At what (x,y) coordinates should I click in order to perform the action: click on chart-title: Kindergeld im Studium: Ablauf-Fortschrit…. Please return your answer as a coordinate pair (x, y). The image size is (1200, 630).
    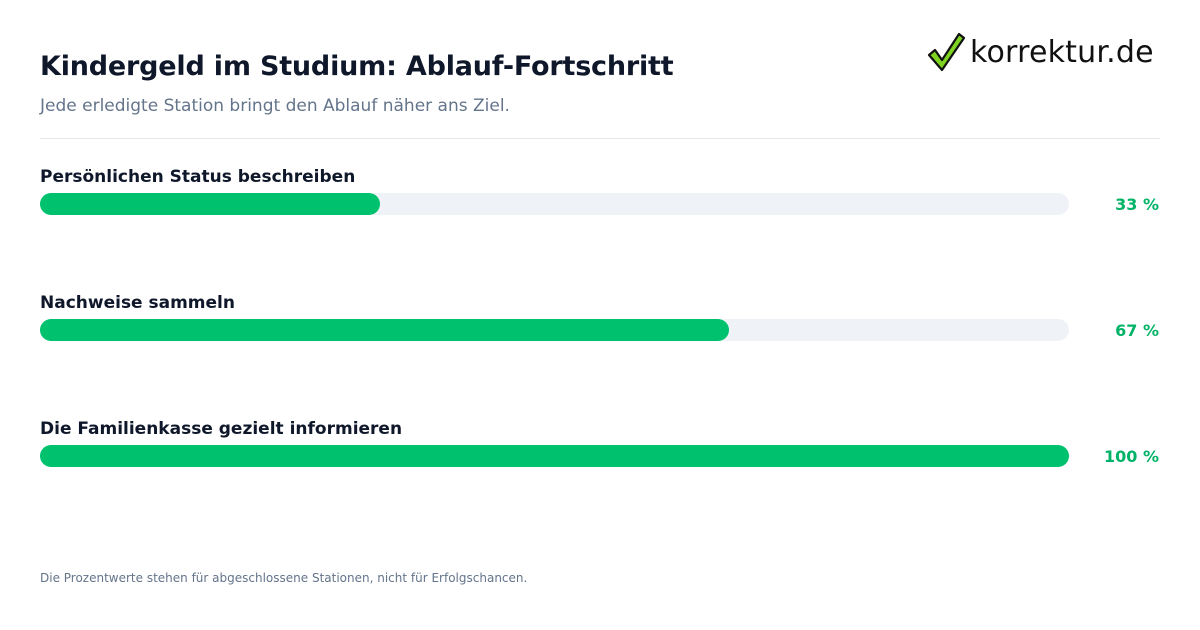
    Looking at the image, I should click on (357, 66).